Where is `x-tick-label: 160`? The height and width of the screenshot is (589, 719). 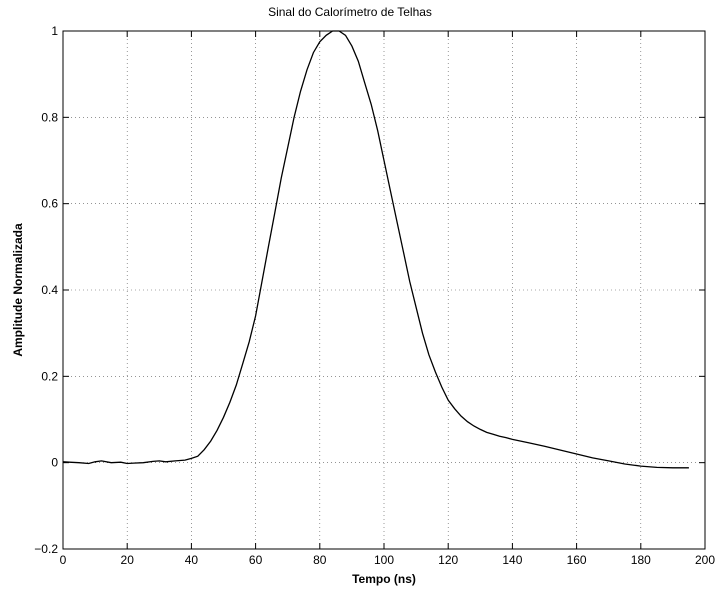
x-tick-label: 160 is located at coordinates (577, 560).